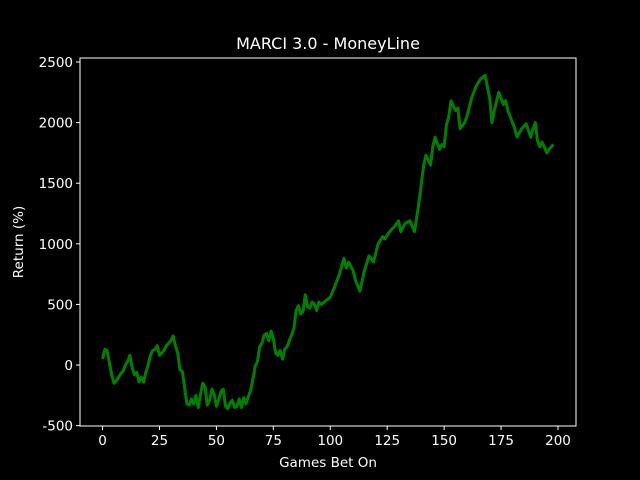  I want to click on y-tick-label: 1000, so click(56, 245).